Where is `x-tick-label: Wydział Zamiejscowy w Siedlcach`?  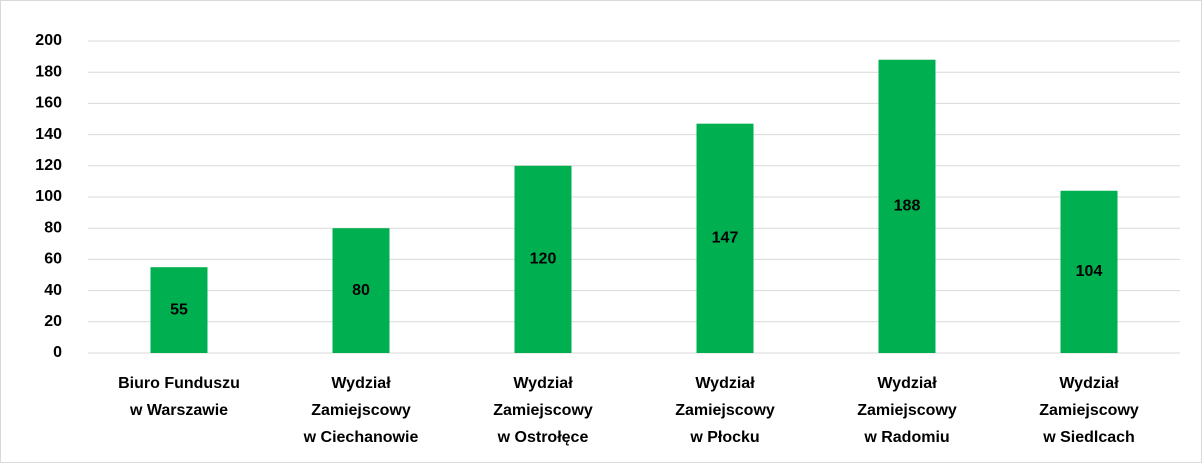 x-tick-label: Wydział Zamiejscowy w Siedlcach is located at coordinates (1089, 410).